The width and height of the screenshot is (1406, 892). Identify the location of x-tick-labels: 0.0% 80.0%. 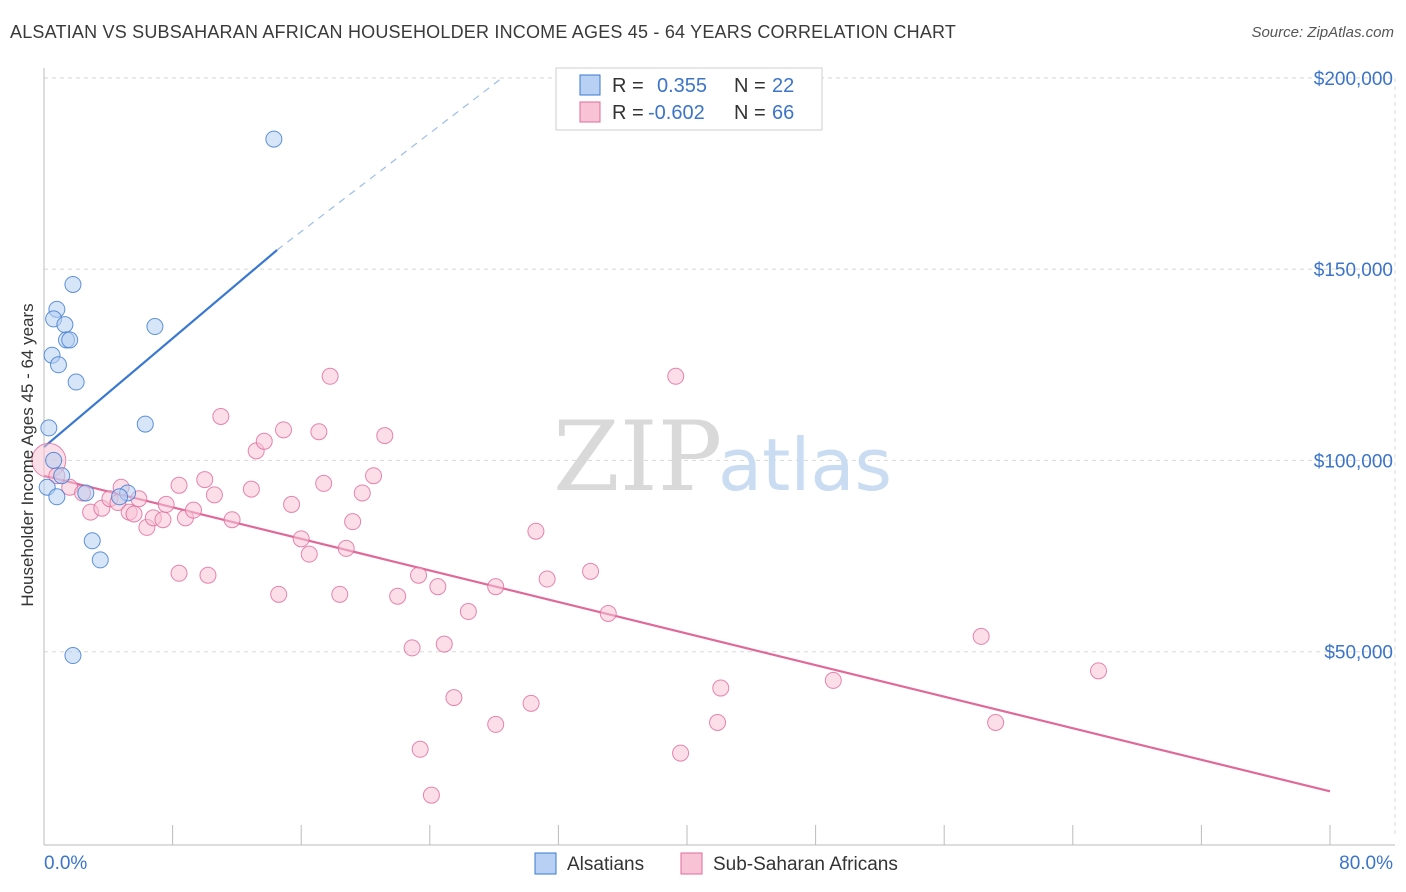
(718, 863).